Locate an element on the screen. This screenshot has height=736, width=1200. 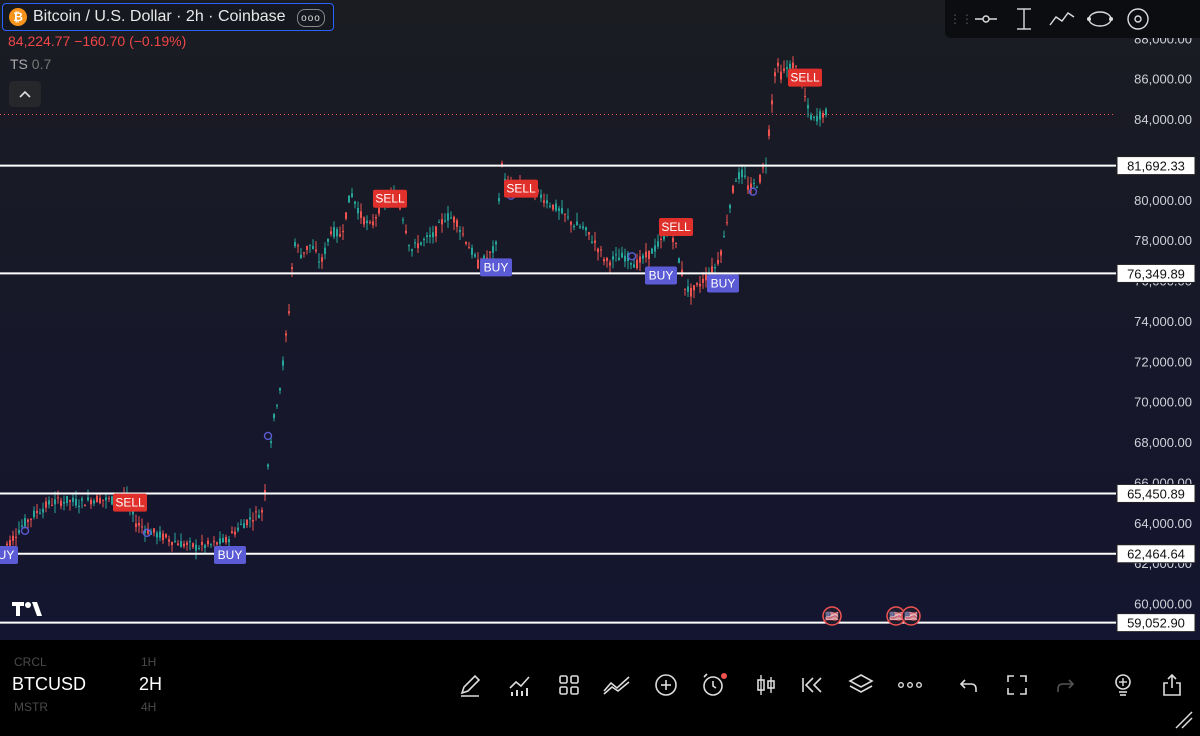
watchlist-prev-symbol: CRCL is located at coordinates (30, 662).